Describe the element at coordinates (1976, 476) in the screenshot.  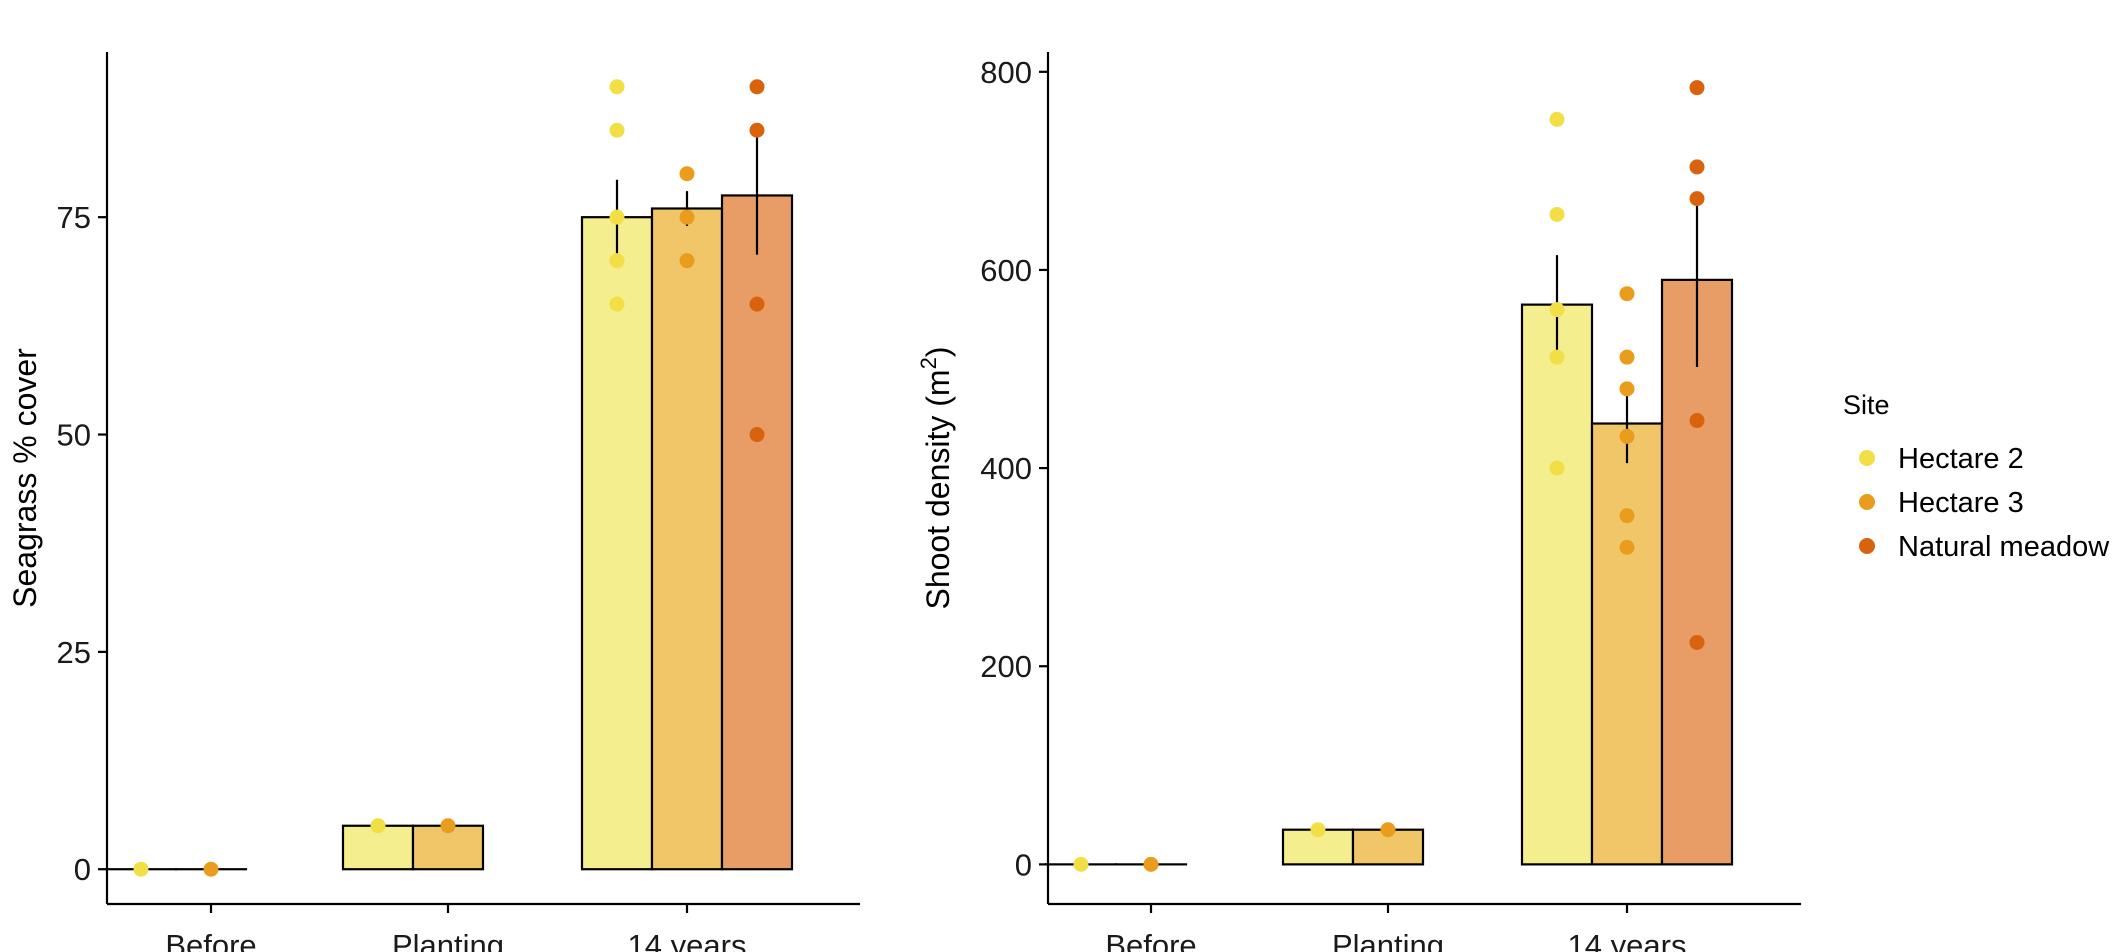
I see `legend: Site Hectare 2 Hectare 3 Natural meadow` at that location.